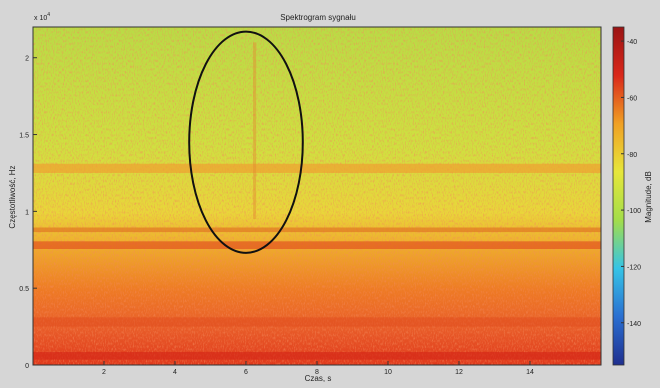 The width and height of the screenshot is (660, 388). I want to click on x-tick-label: 8, so click(317, 372).